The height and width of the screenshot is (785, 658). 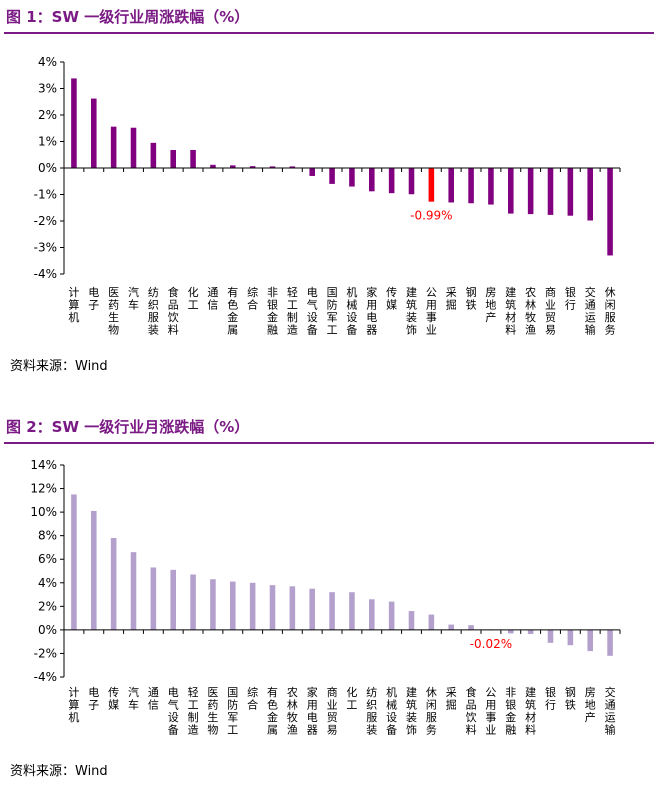 I want to click on chart2-category-label: 机械设备, so click(x=391, y=711).